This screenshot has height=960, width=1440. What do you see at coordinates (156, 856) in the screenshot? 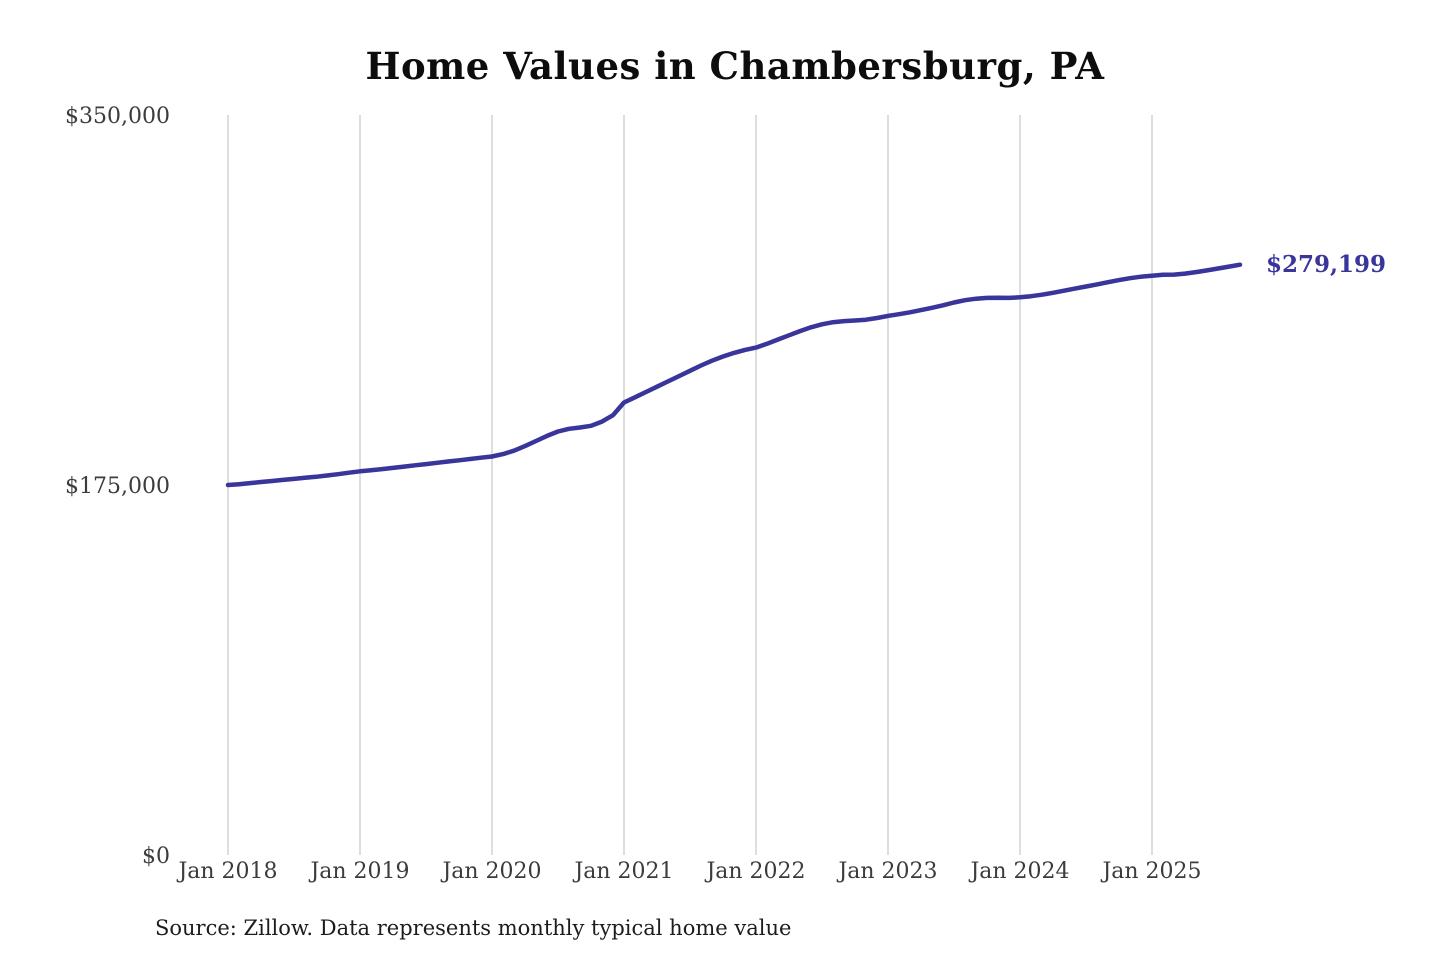
I see `y-axis-tick-label: $0` at bounding box center [156, 856].